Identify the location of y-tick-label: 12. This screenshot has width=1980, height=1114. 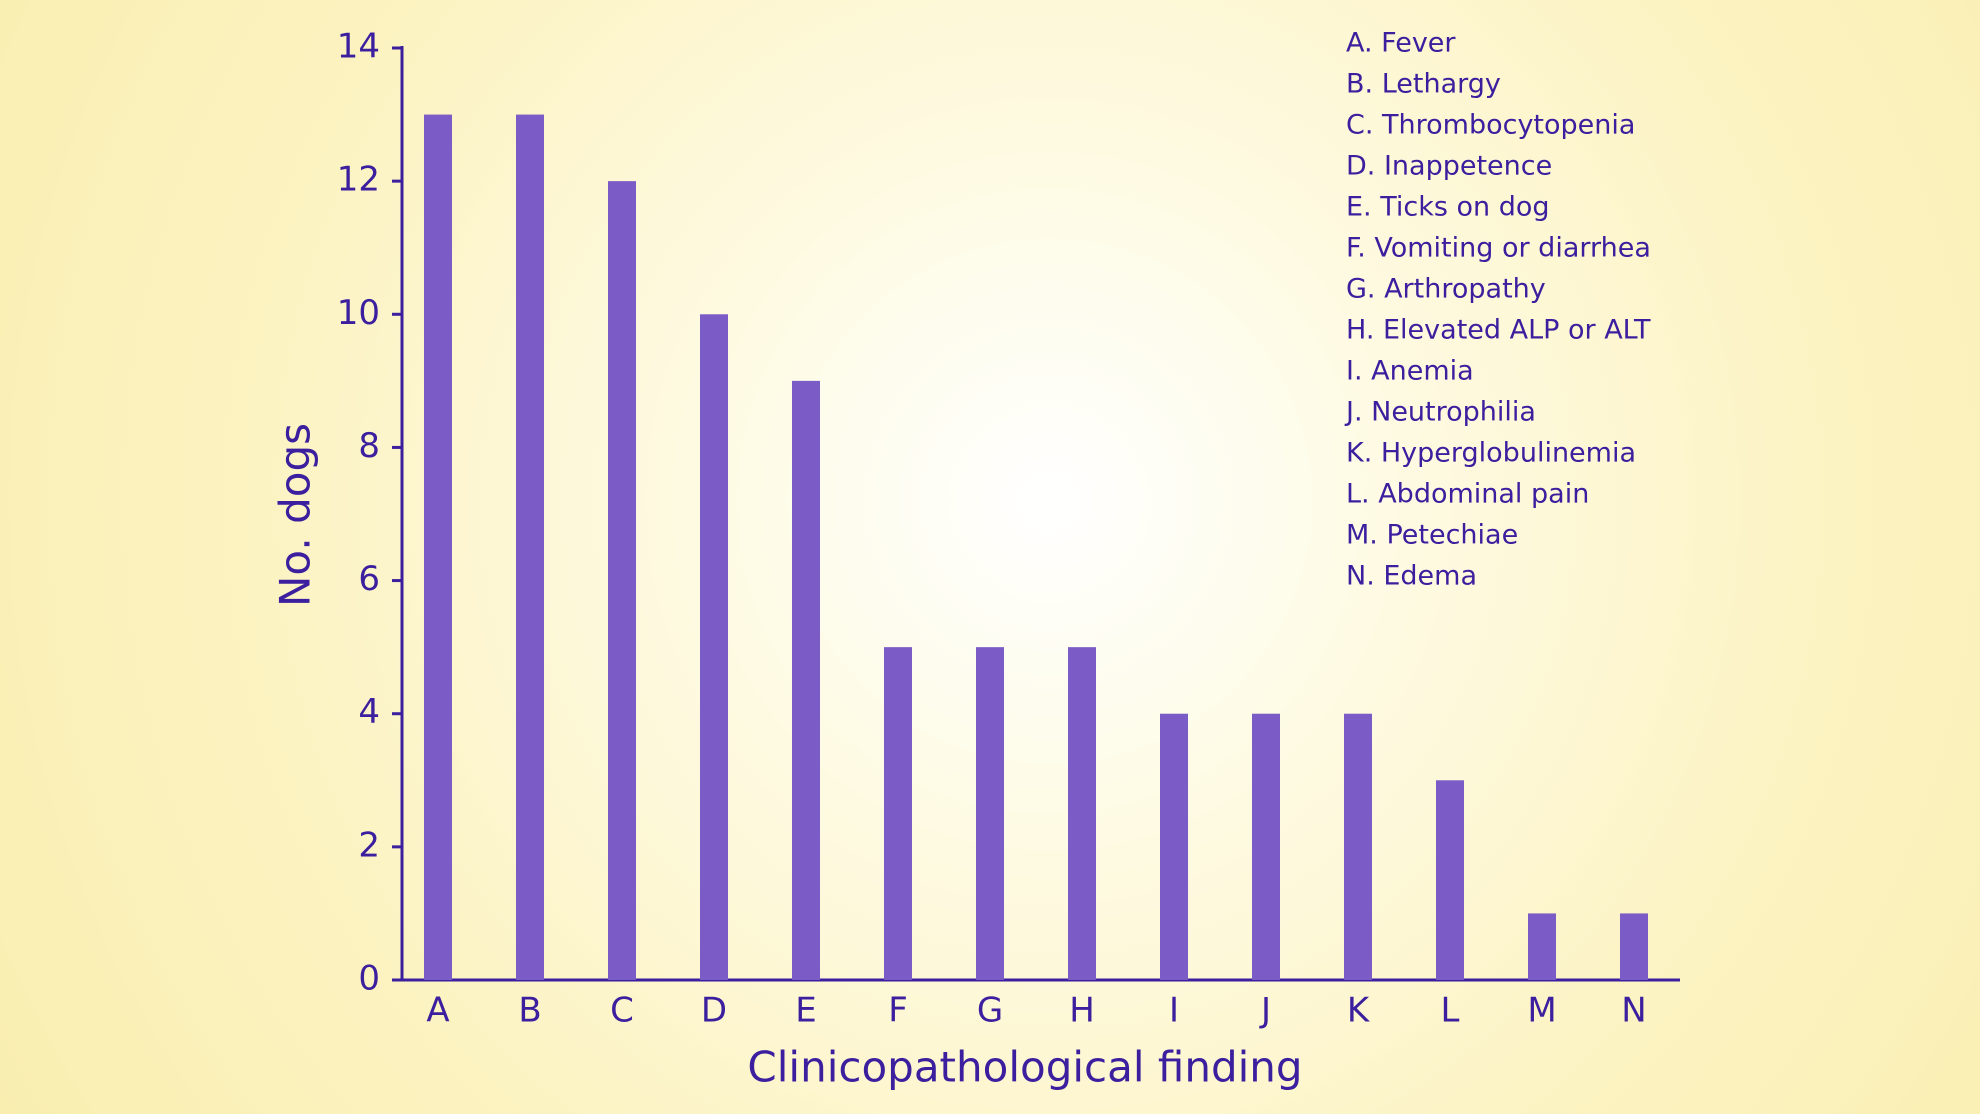
(358, 180).